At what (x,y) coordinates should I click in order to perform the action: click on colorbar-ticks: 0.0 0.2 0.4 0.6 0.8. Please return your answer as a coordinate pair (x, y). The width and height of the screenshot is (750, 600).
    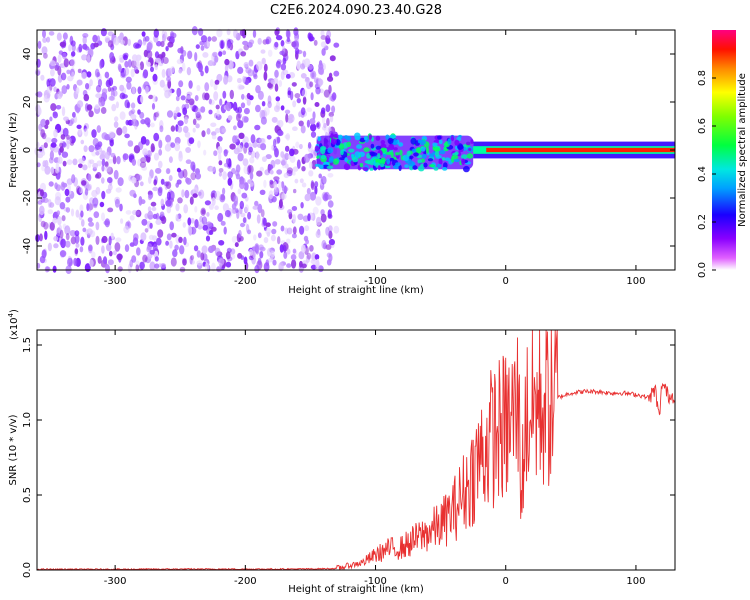
    Looking at the image, I should click on (706, 174).